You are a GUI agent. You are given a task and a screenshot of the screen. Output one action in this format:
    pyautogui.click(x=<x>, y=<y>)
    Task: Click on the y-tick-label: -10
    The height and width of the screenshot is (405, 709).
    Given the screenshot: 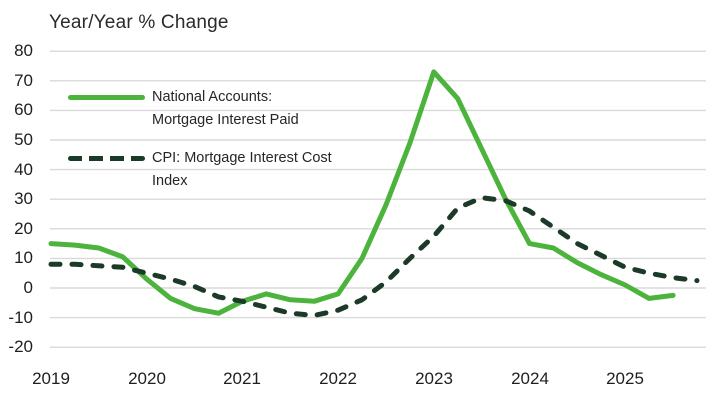 What is the action you would take?
    pyautogui.click(x=20, y=317)
    